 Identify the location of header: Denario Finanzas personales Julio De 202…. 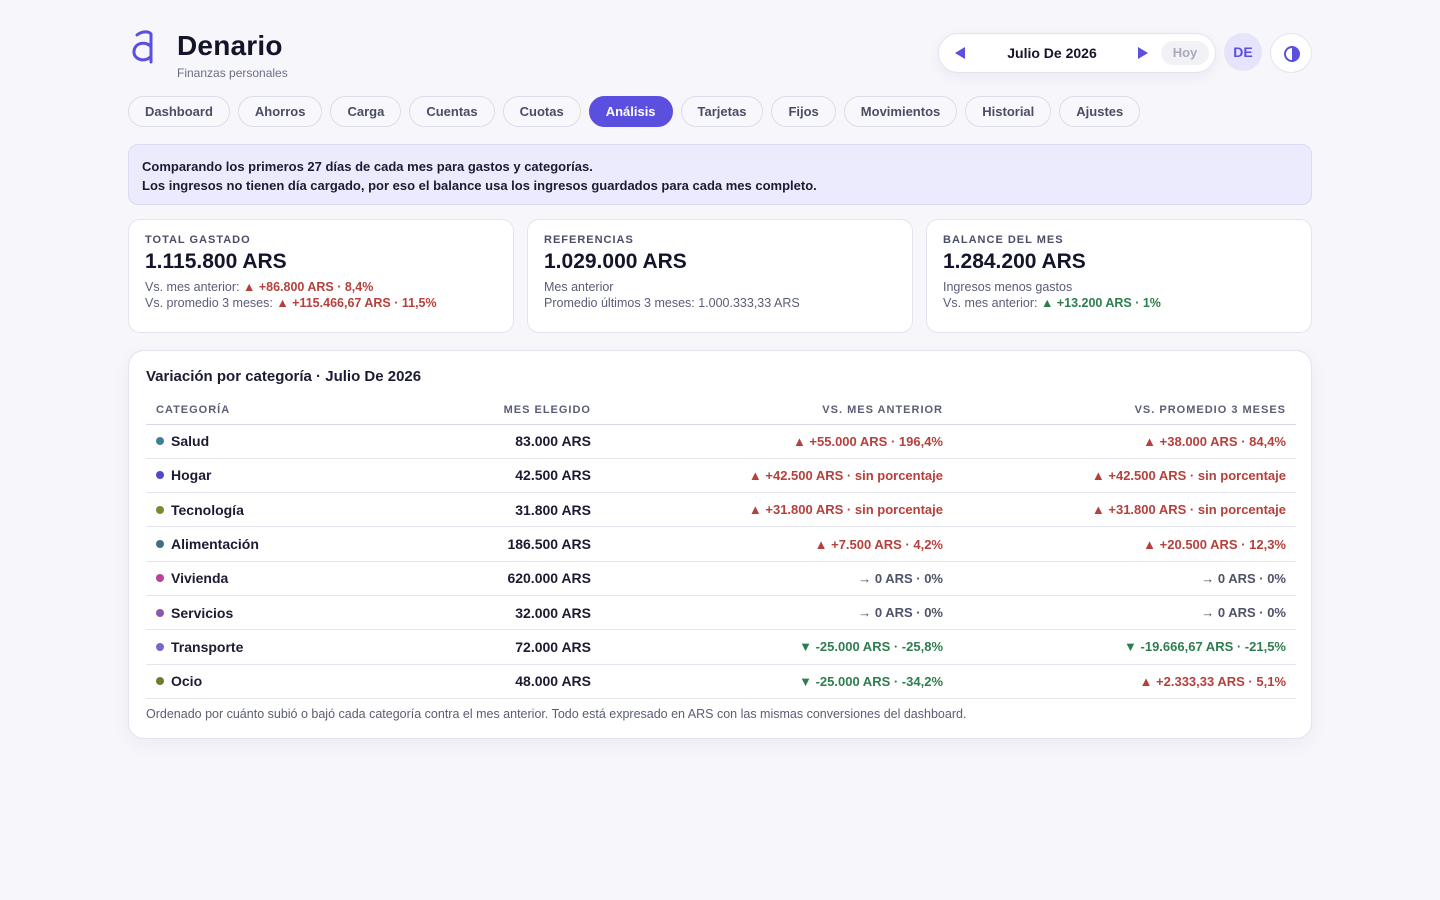
(720, 48).